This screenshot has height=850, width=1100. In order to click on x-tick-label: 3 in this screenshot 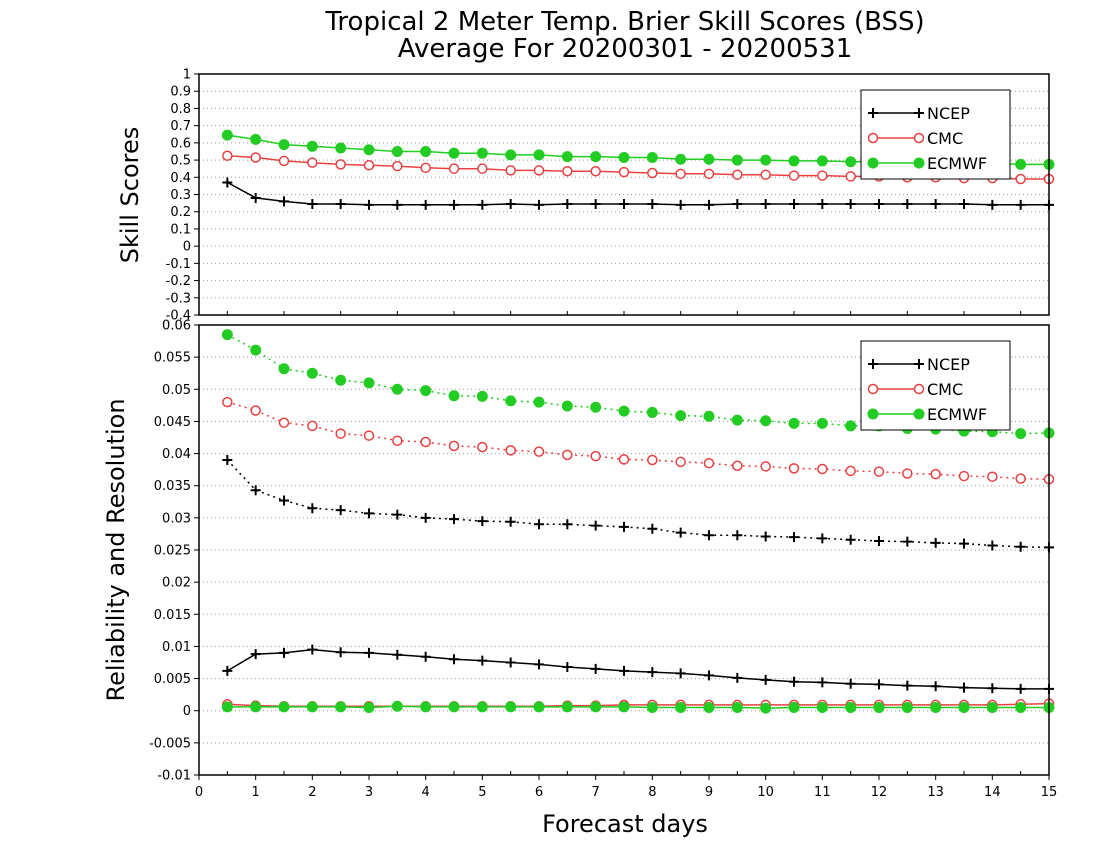, I will do `click(369, 792)`.